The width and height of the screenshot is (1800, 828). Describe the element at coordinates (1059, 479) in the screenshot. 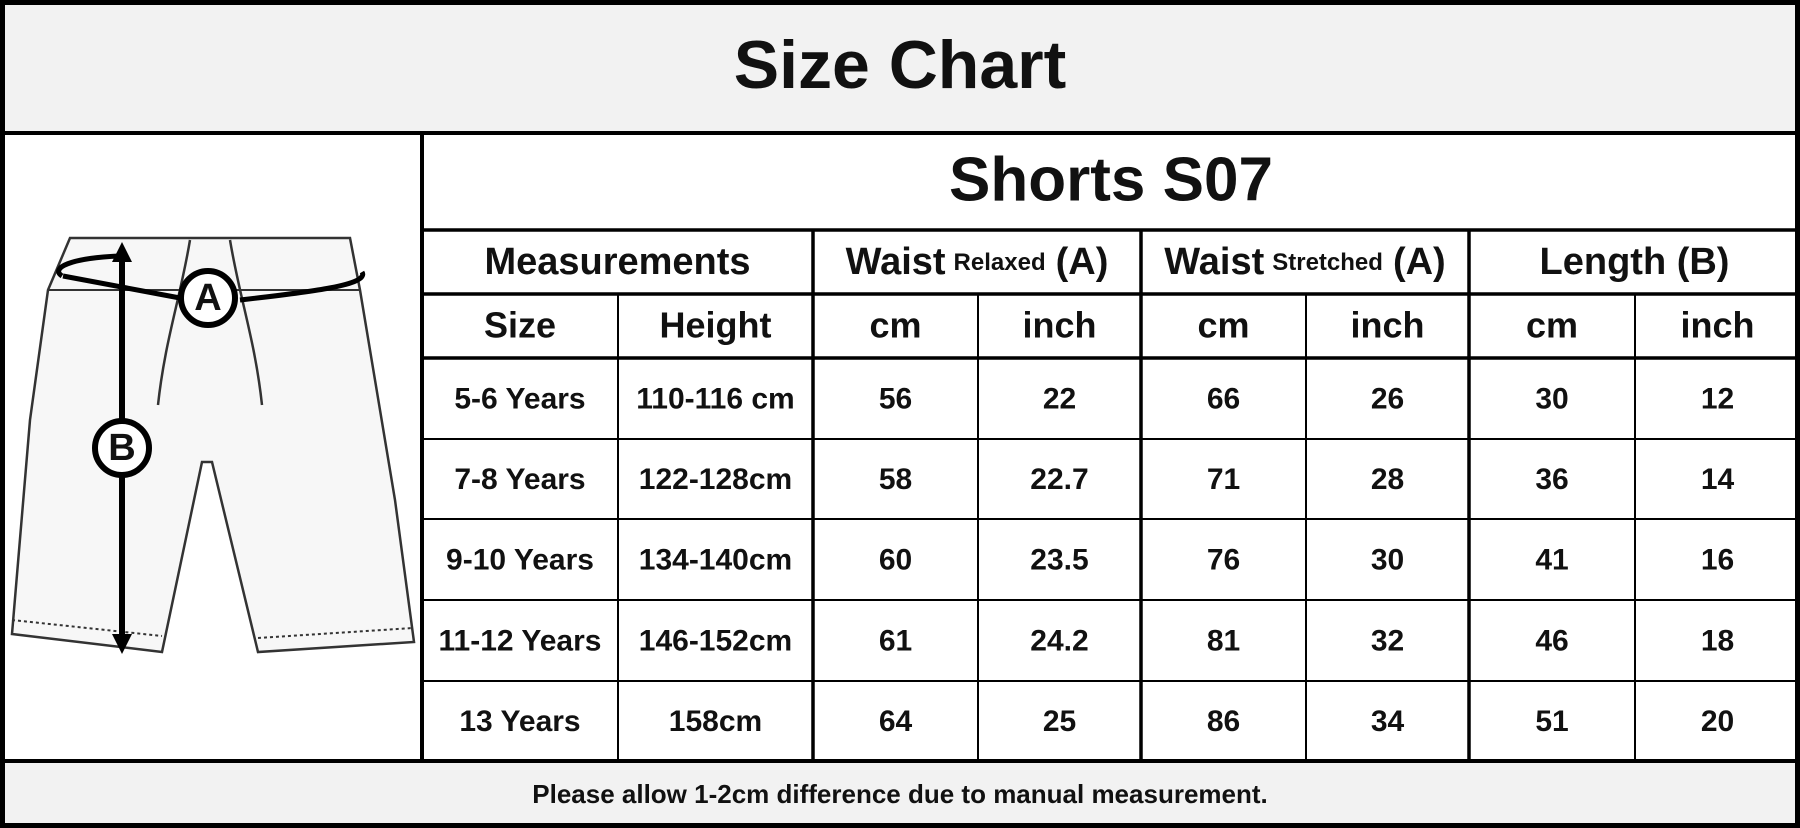

I see `cell: 22.7` at that location.